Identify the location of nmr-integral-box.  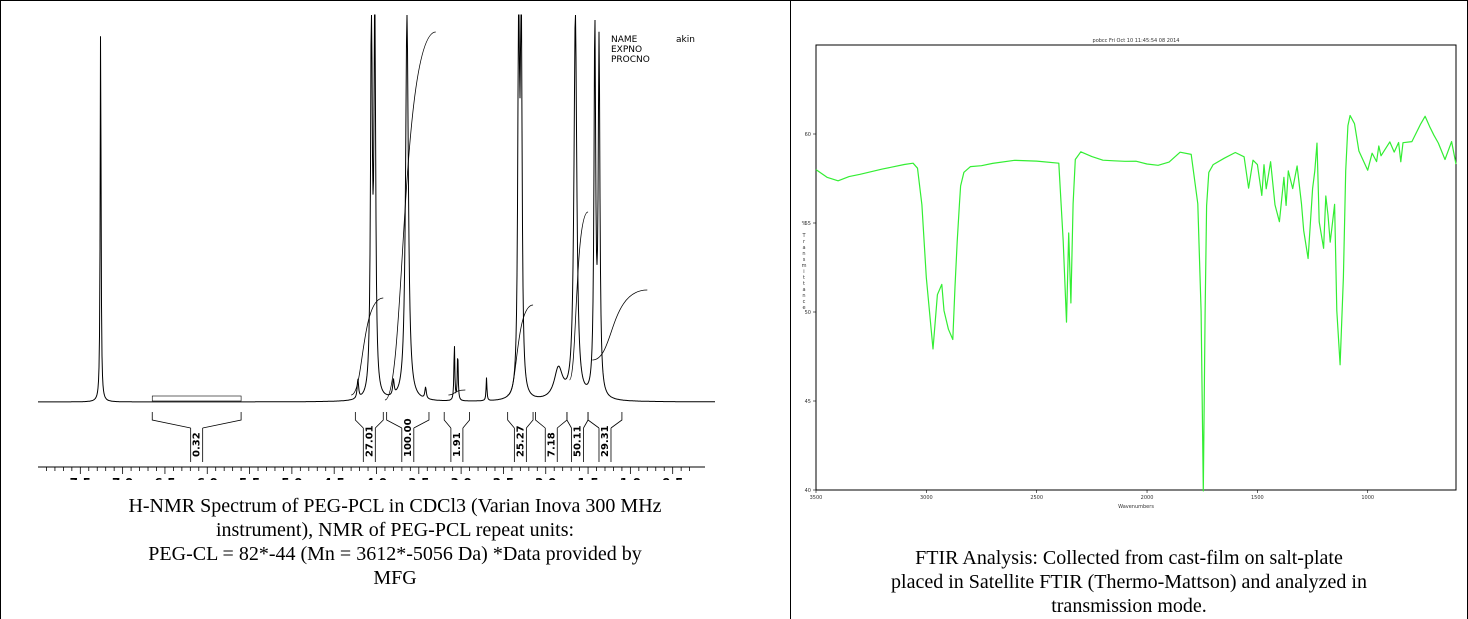
(196, 398).